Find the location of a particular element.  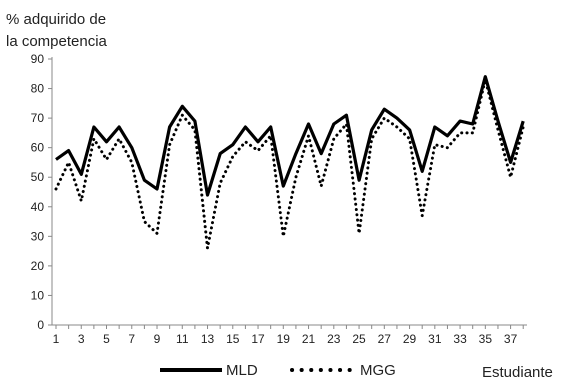

x-tick-label: 17 is located at coordinates (258, 339).